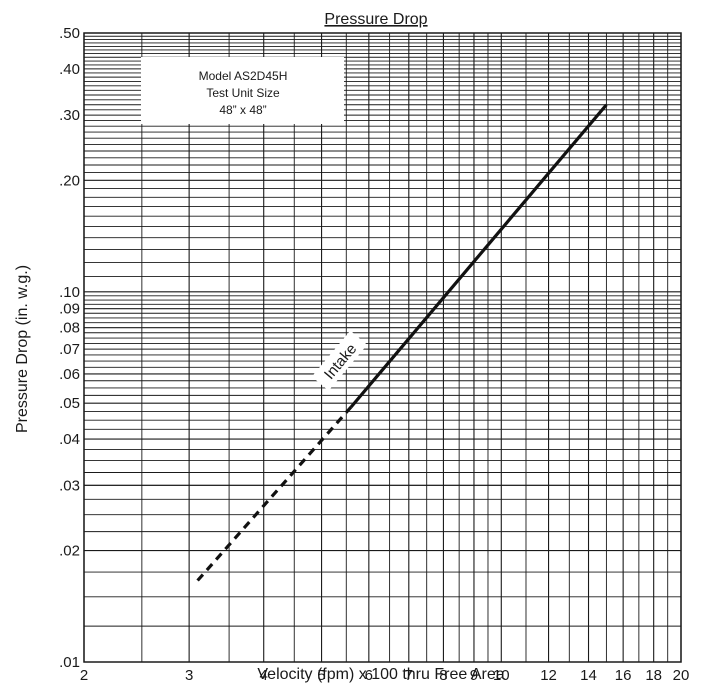 The height and width of the screenshot is (688, 702). Describe the element at coordinates (623, 675) in the screenshot. I see `x-tick-label: 16` at that location.